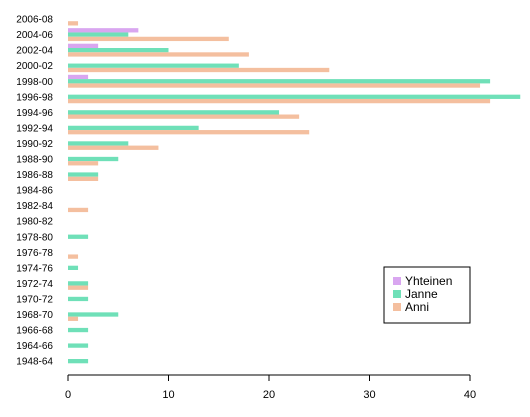 The height and width of the screenshot is (417, 530). What do you see at coordinates (34, 362) in the screenshot?
I see `y-tick-label: 1948-64` at bounding box center [34, 362].